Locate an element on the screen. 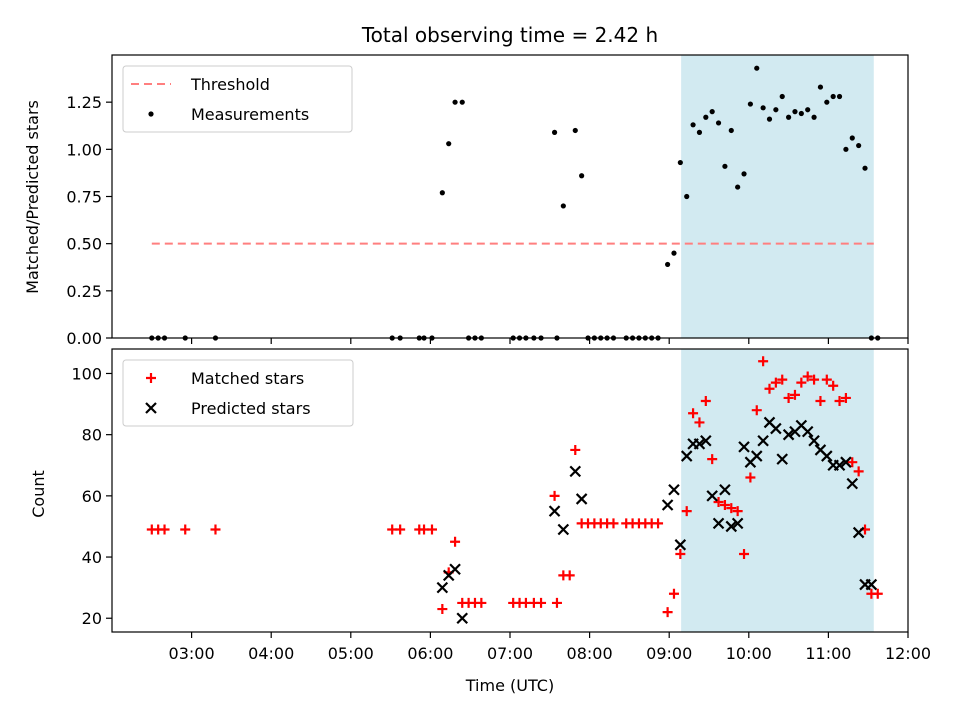 This screenshot has height=720, width=960. y-tick-label: 0.00 is located at coordinates (84, 338).